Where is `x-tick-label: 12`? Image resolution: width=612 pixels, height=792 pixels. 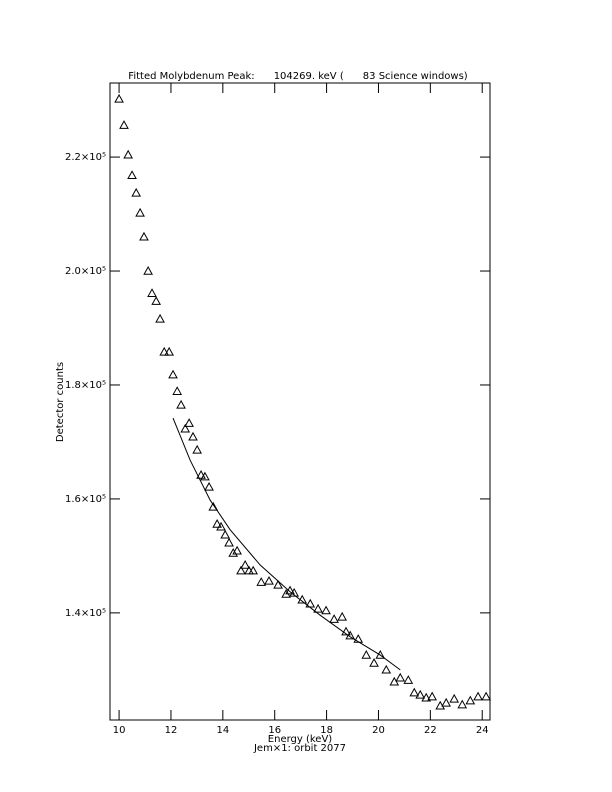
x-tick-label: 12 is located at coordinates (171, 730).